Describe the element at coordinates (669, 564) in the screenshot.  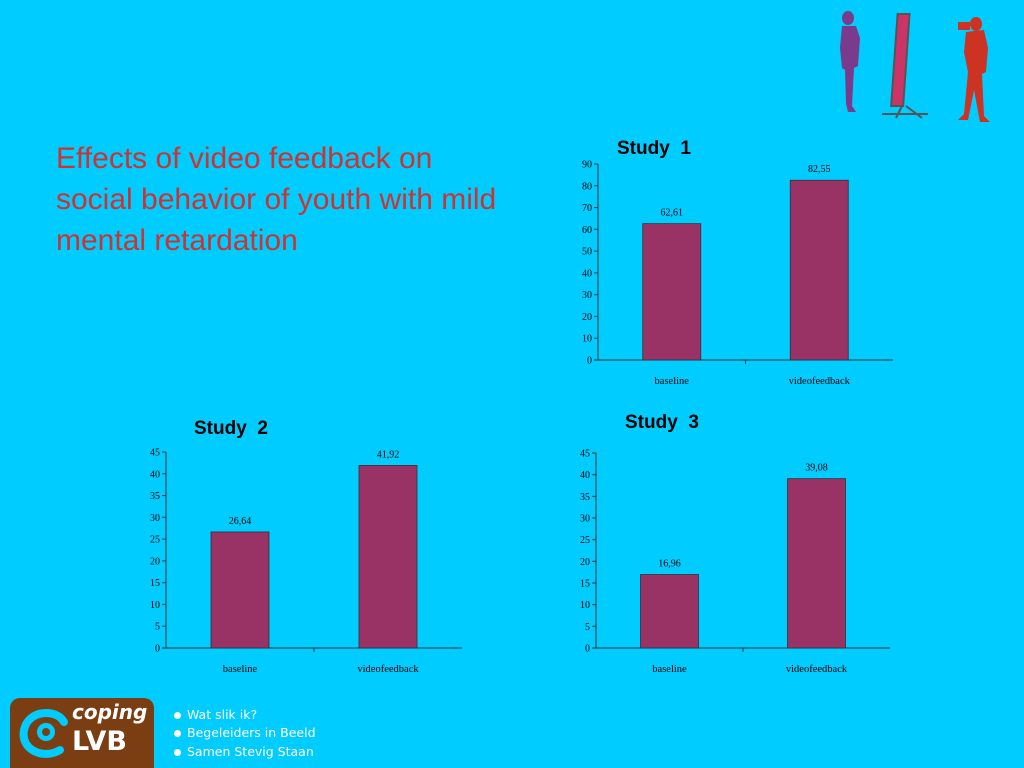
I see `data-label: 16,96` at that location.